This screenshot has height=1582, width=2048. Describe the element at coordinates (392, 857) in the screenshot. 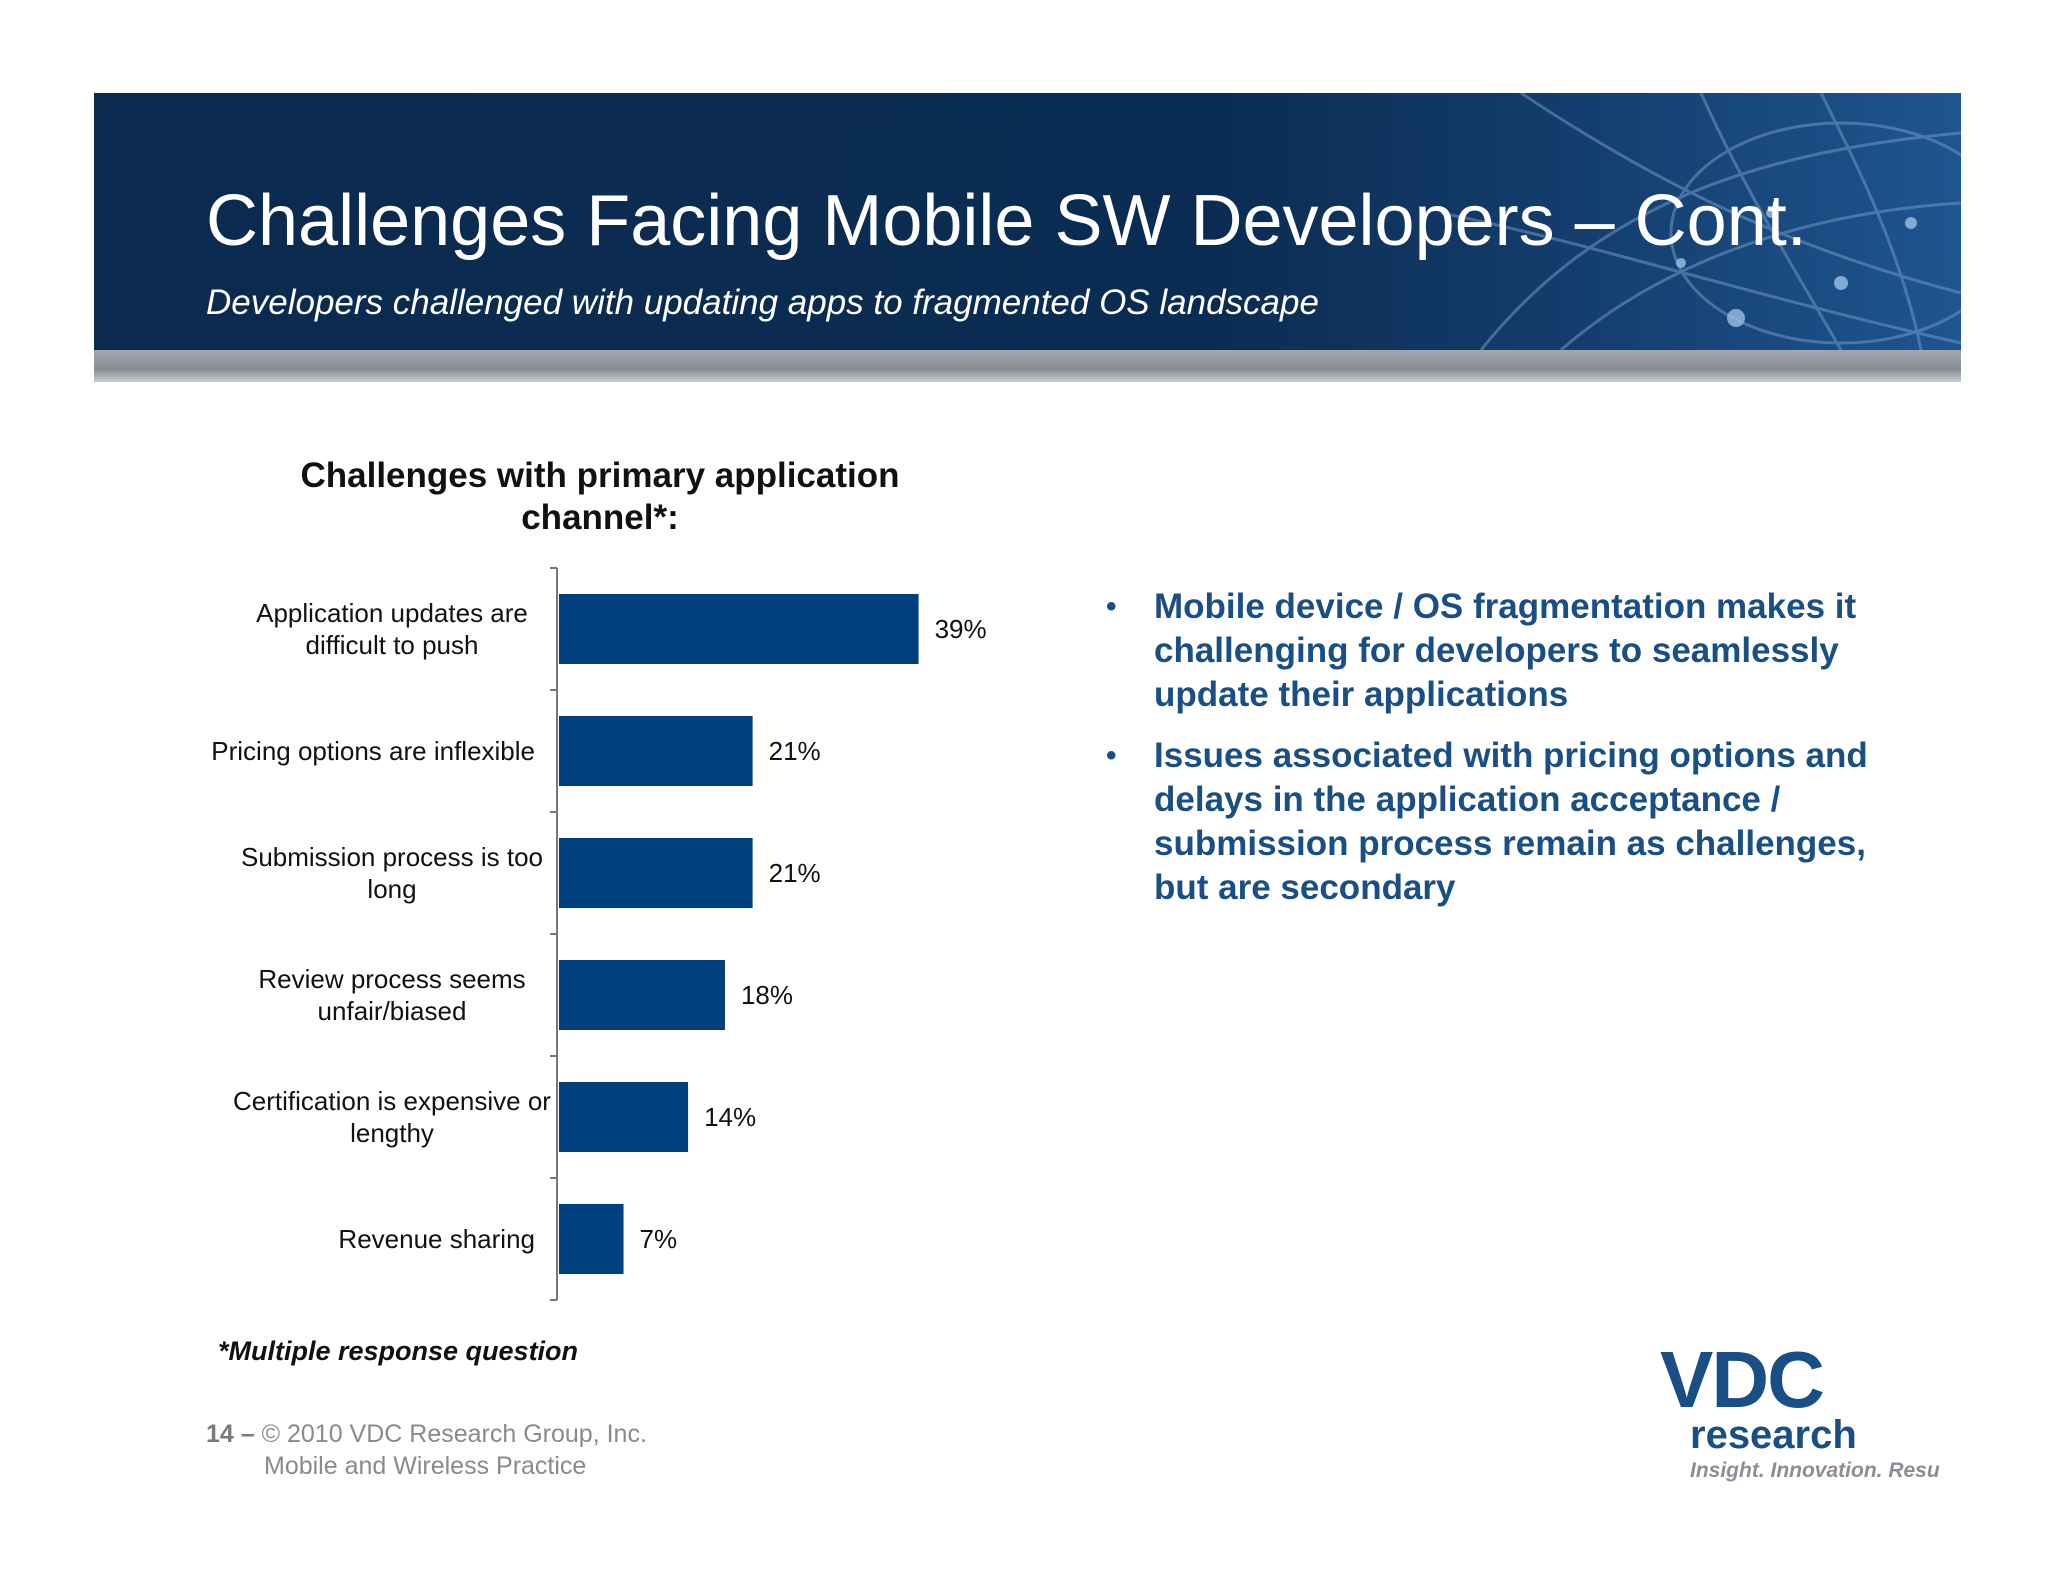

I see `category-label-line: Submission process is too` at that location.